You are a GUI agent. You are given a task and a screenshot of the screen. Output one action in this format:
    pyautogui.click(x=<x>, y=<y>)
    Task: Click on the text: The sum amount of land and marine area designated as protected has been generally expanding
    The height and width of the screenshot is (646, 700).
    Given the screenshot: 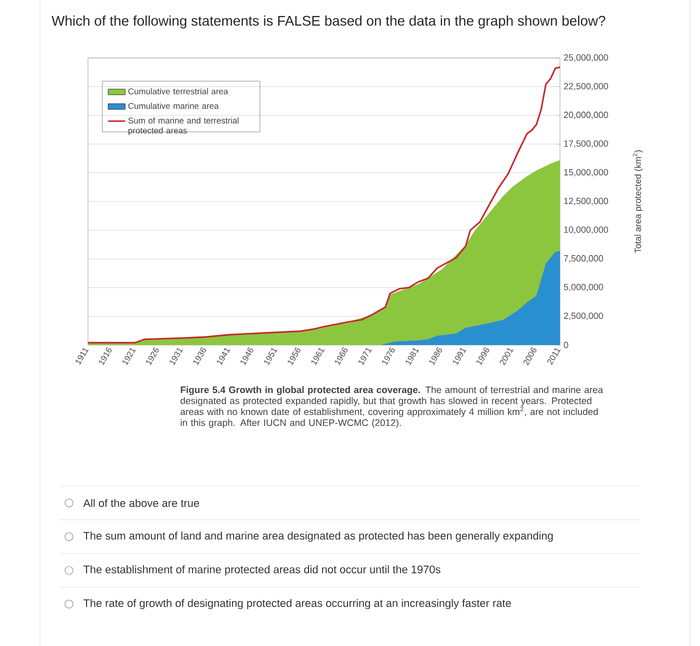 What is the action you would take?
    pyautogui.click(x=318, y=537)
    